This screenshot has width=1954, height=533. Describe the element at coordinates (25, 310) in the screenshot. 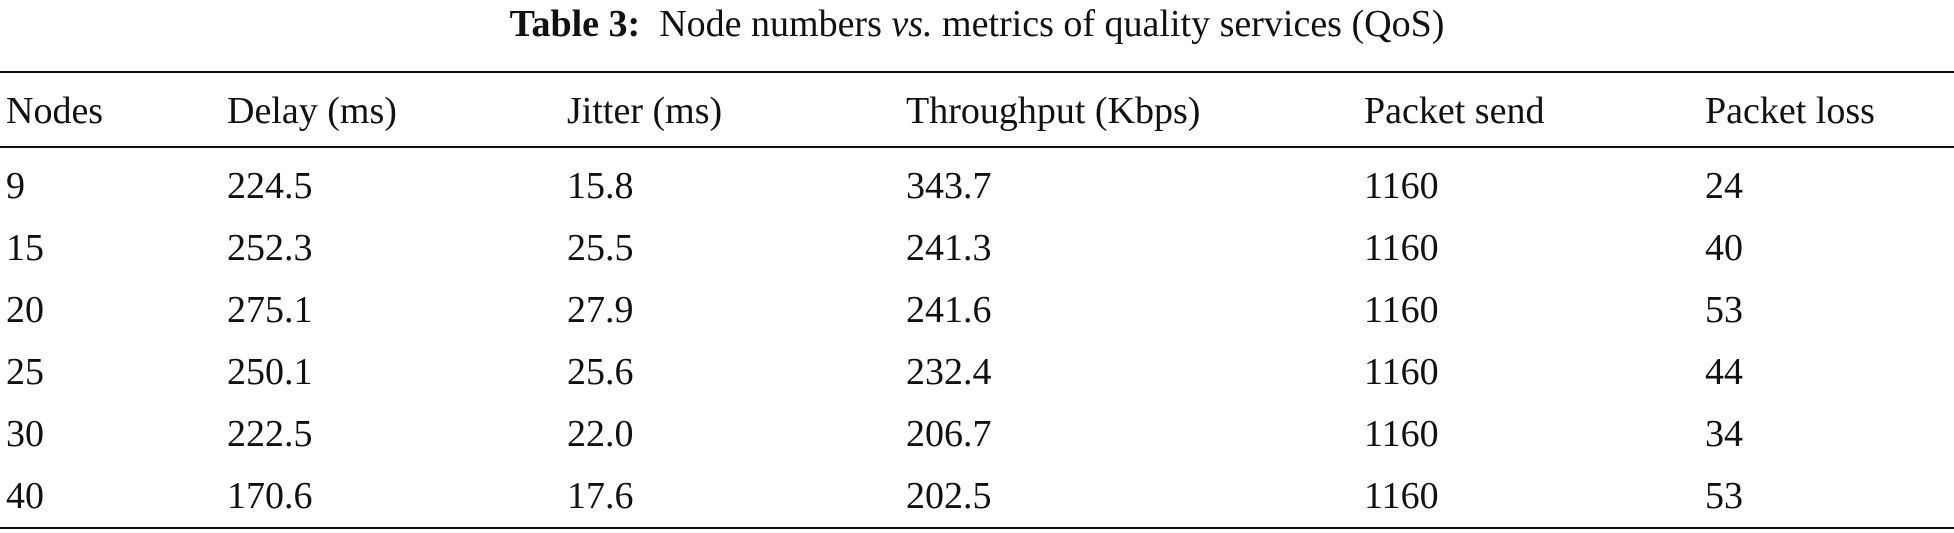

I see `table-cell: 20` at that location.